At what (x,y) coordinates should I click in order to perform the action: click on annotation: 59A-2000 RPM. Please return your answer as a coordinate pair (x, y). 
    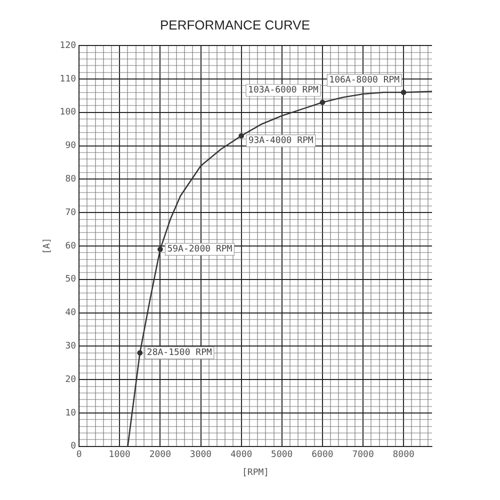
    Looking at the image, I should click on (200, 249).